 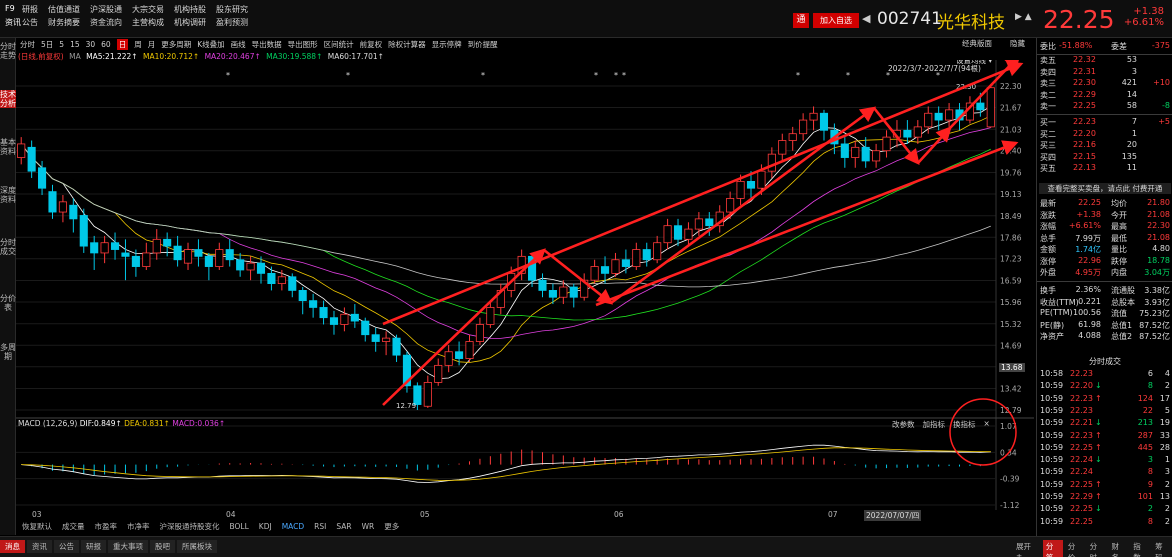 I want to click on switch-indicator-button: 换指标, so click(x=964, y=424).